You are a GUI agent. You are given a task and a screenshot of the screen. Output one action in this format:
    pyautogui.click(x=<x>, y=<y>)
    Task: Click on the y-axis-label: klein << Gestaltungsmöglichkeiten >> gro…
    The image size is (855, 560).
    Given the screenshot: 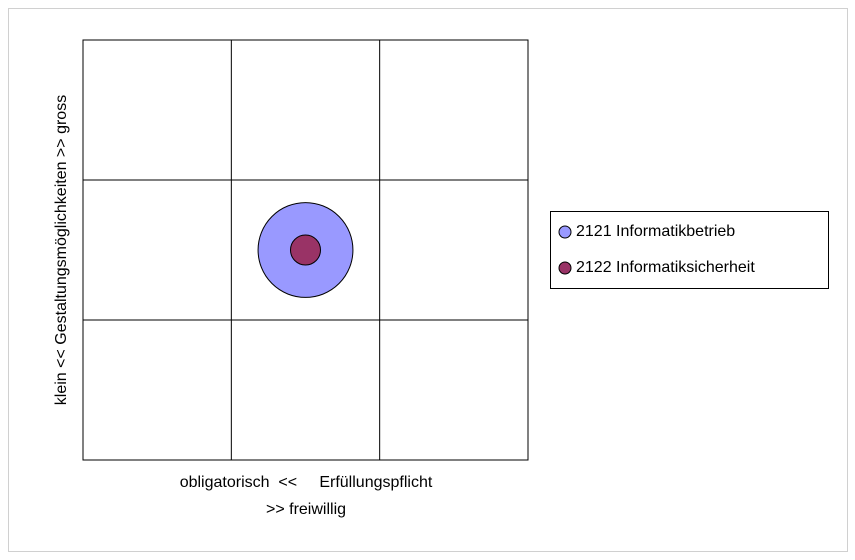 What is the action you would take?
    pyautogui.click(x=61, y=250)
    